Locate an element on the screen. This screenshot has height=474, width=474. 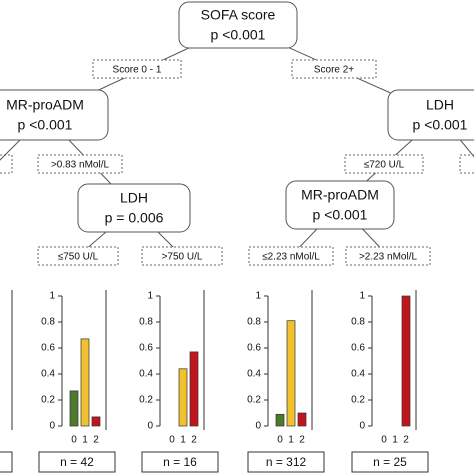
edge-label: ≤720 U/L is located at coordinates (384, 165).